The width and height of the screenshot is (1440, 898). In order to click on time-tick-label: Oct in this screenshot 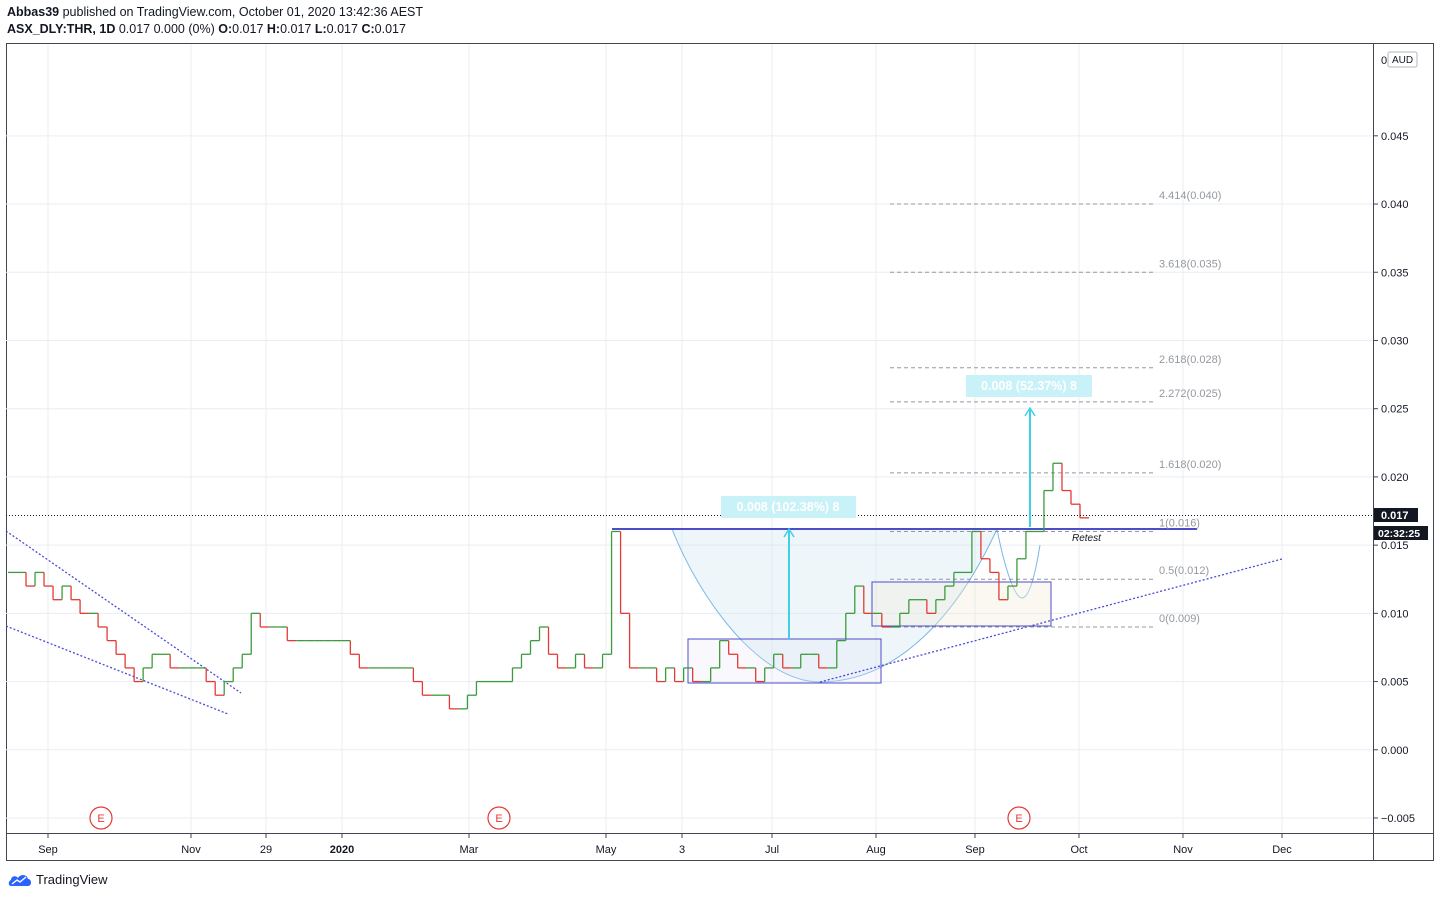, I will do `click(1078, 850)`.